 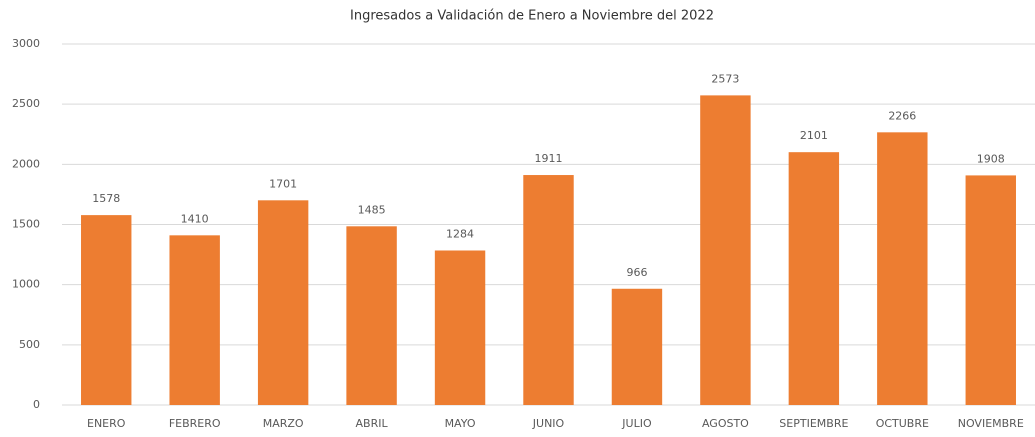 I want to click on data-label: 2266, so click(x=902, y=115).